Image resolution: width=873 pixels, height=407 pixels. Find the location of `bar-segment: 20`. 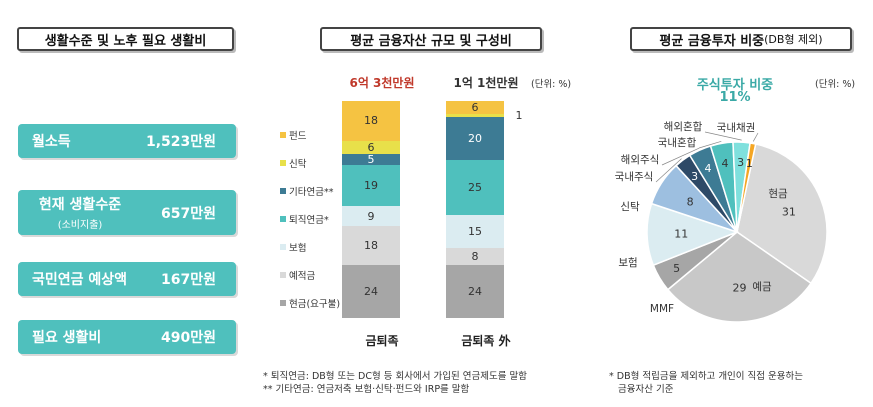

bar-segment: 20 is located at coordinates (475, 138).